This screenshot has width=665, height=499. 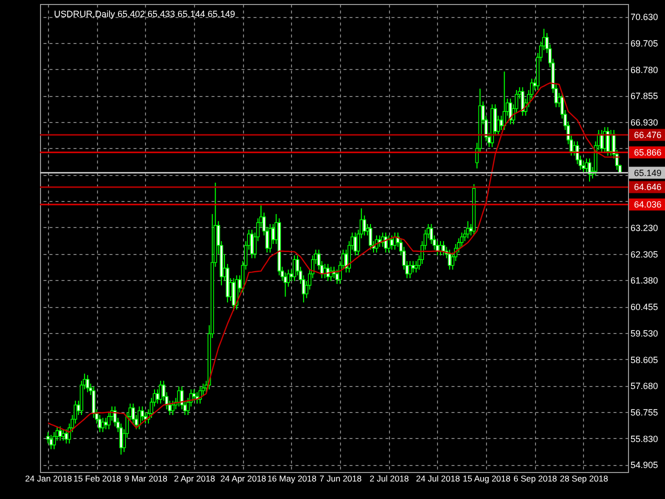 I want to click on x-tick-label: 24 Jul 2018, so click(x=438, y=479).